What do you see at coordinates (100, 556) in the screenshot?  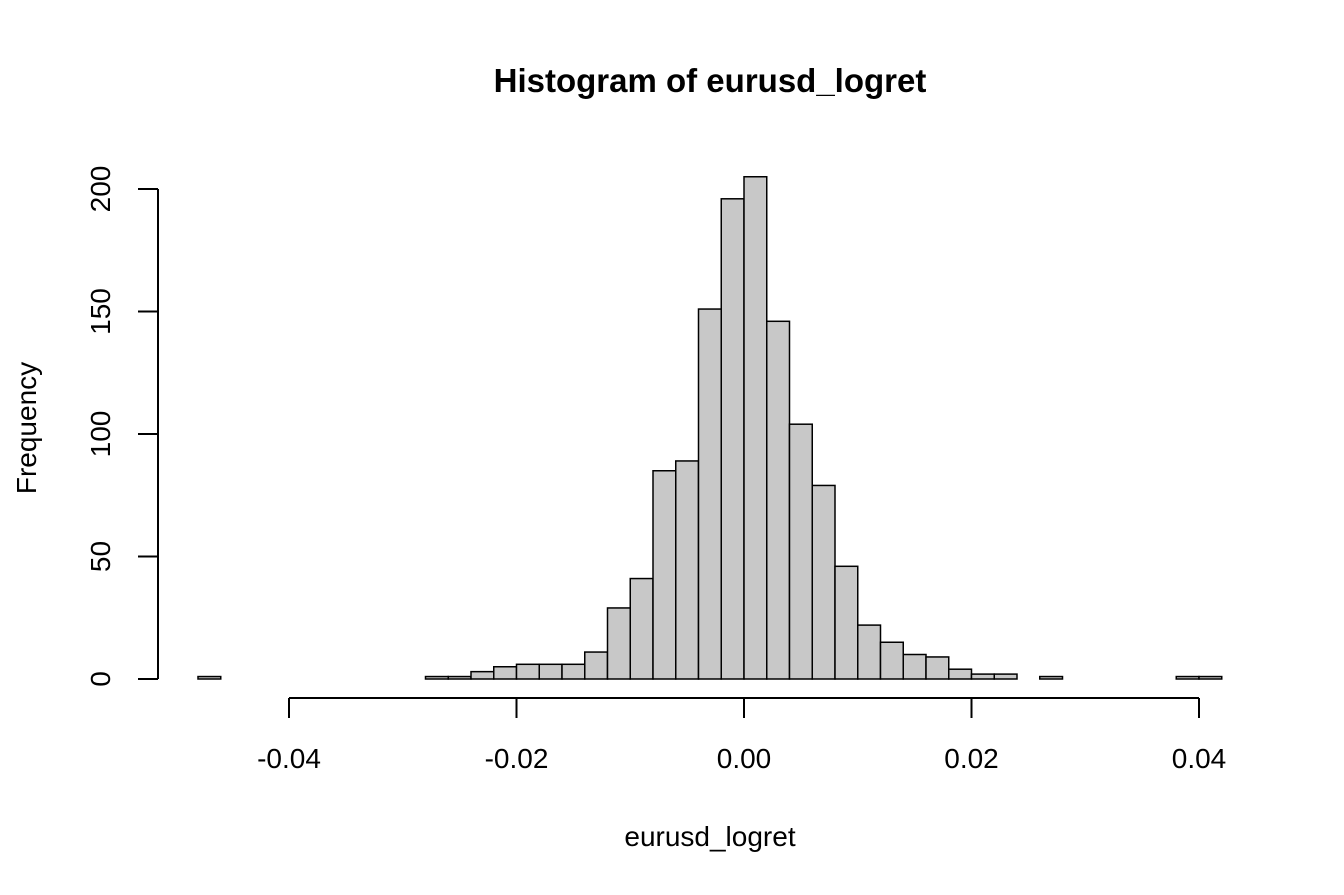 I see `y-tick-label: 50` at bounding box center [100, 556].